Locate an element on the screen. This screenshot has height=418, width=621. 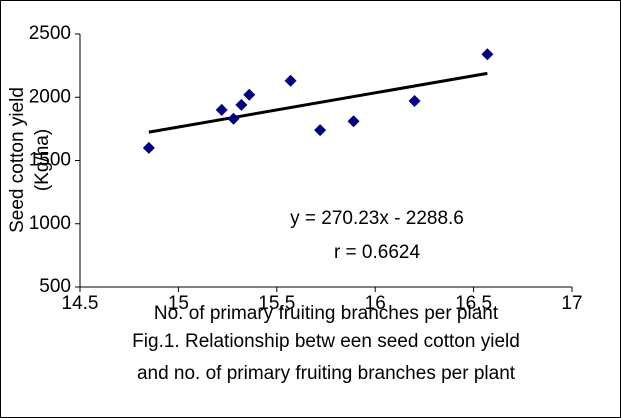
y-axis-title: (Kg/ha) is located at coordinates (42, 160).